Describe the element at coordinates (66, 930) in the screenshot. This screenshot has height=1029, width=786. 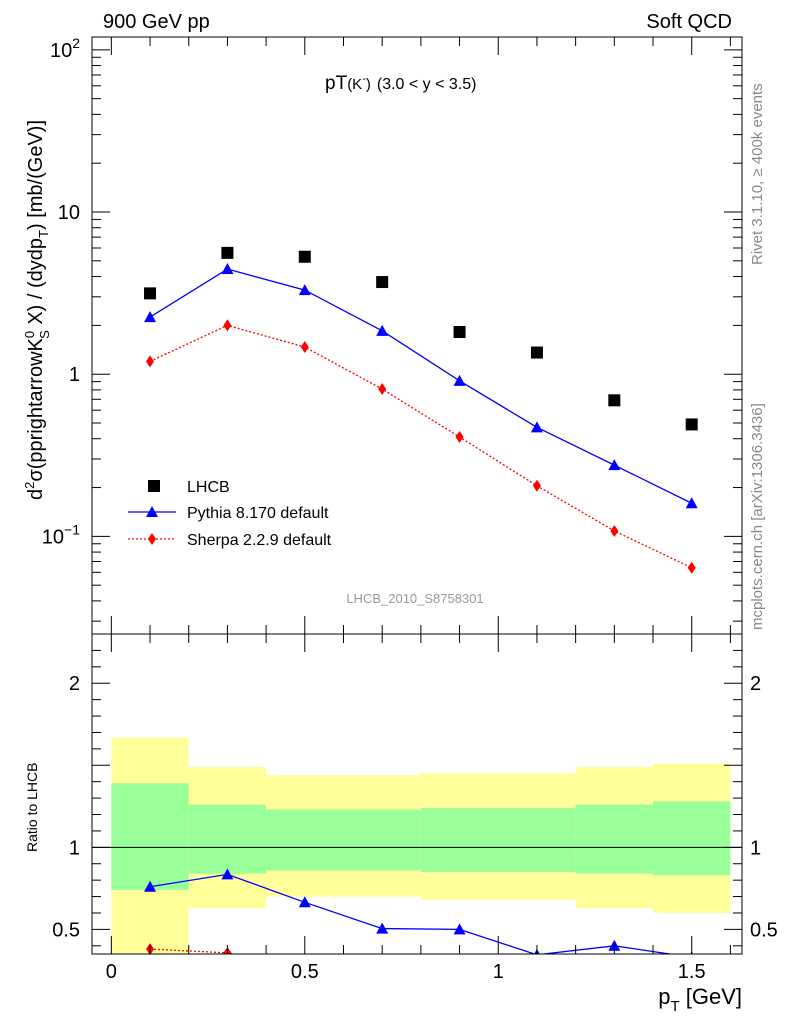
I see `ratio-y-tick-label: 0.5` at that location.